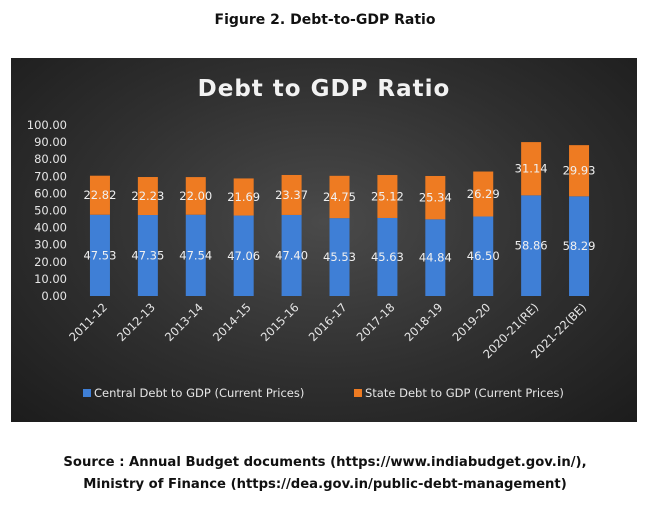 Image resolution: width=650 pixels, height=506 pixels. What do you see at coordinates (88, 322) in the screenshot?
I see `x-tick-label: 2011-12` at bounding box center [88, 322].